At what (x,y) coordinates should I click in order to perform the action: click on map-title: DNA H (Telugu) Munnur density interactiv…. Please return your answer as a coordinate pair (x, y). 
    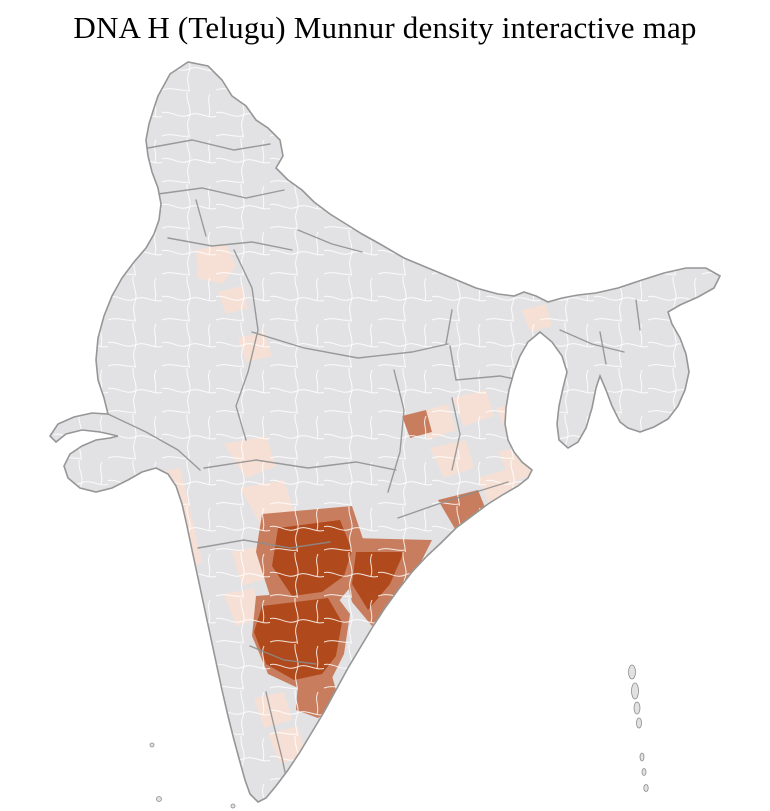
    Looking at the image, I should click on (385, 27).